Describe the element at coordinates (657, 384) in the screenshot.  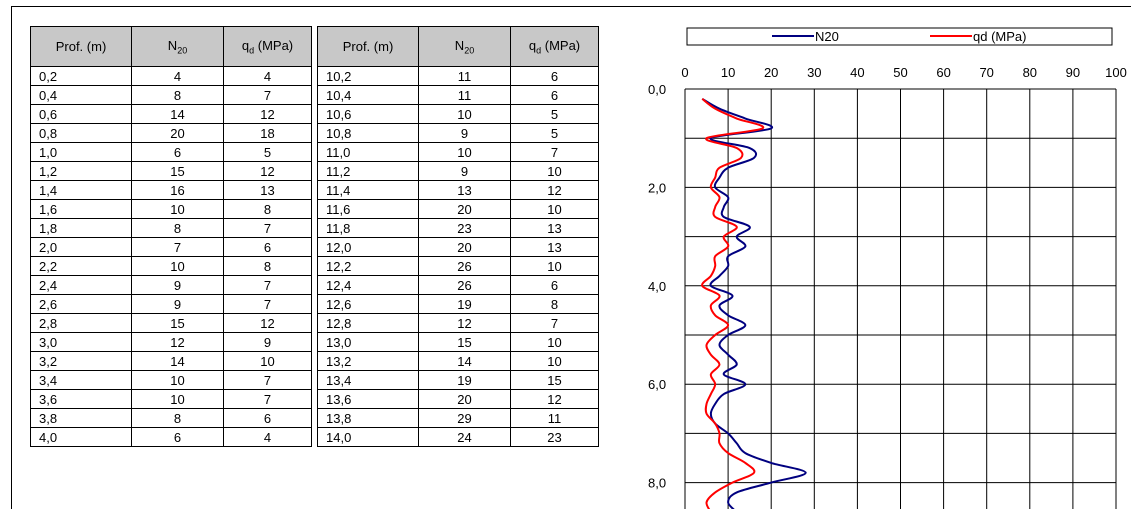
I see `y-tick-label: 6,0` at that location.